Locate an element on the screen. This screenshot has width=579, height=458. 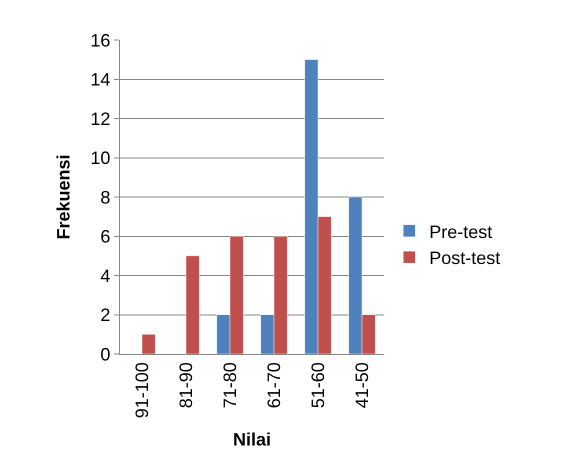
y-tick-label: 16 is located at coordinates (100, 40).